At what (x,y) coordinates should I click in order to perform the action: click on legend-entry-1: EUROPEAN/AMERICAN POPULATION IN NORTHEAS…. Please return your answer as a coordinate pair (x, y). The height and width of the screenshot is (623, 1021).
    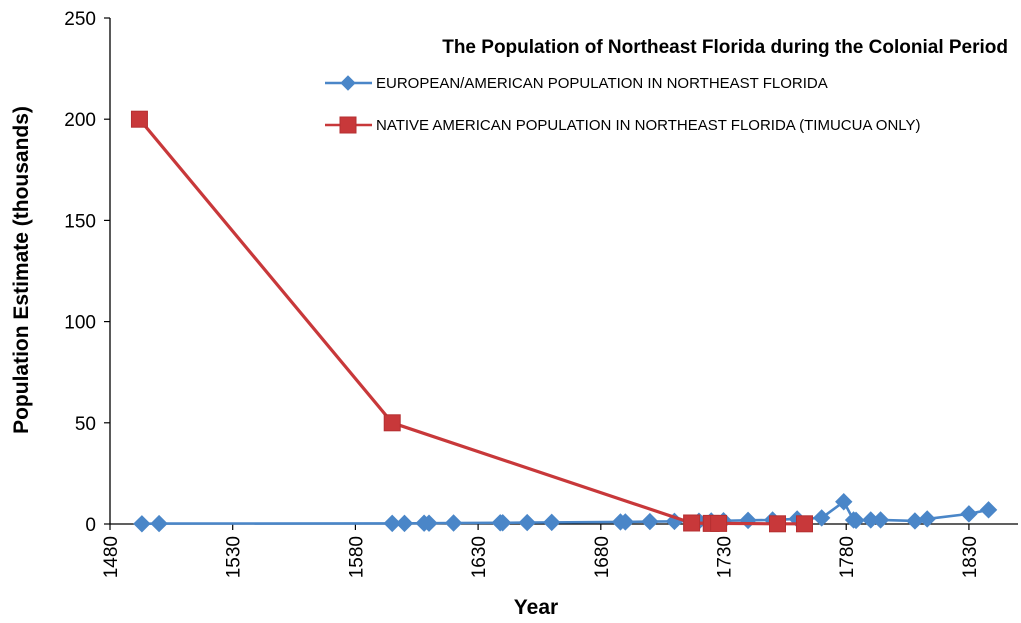
    Looking at the image, I should click on (576, 83).